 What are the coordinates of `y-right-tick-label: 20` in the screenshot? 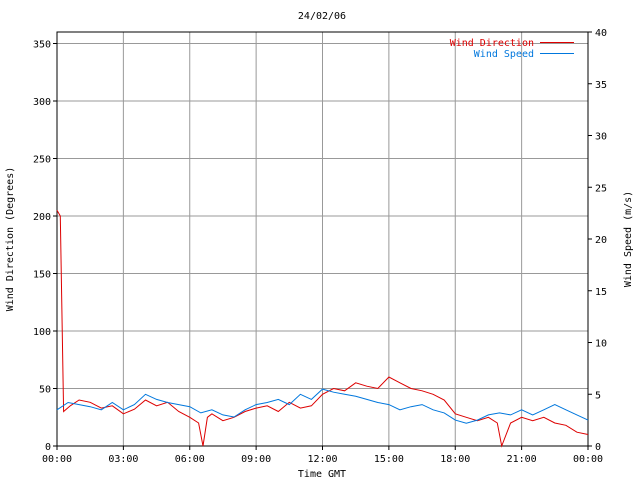 It's located at (601, 240).